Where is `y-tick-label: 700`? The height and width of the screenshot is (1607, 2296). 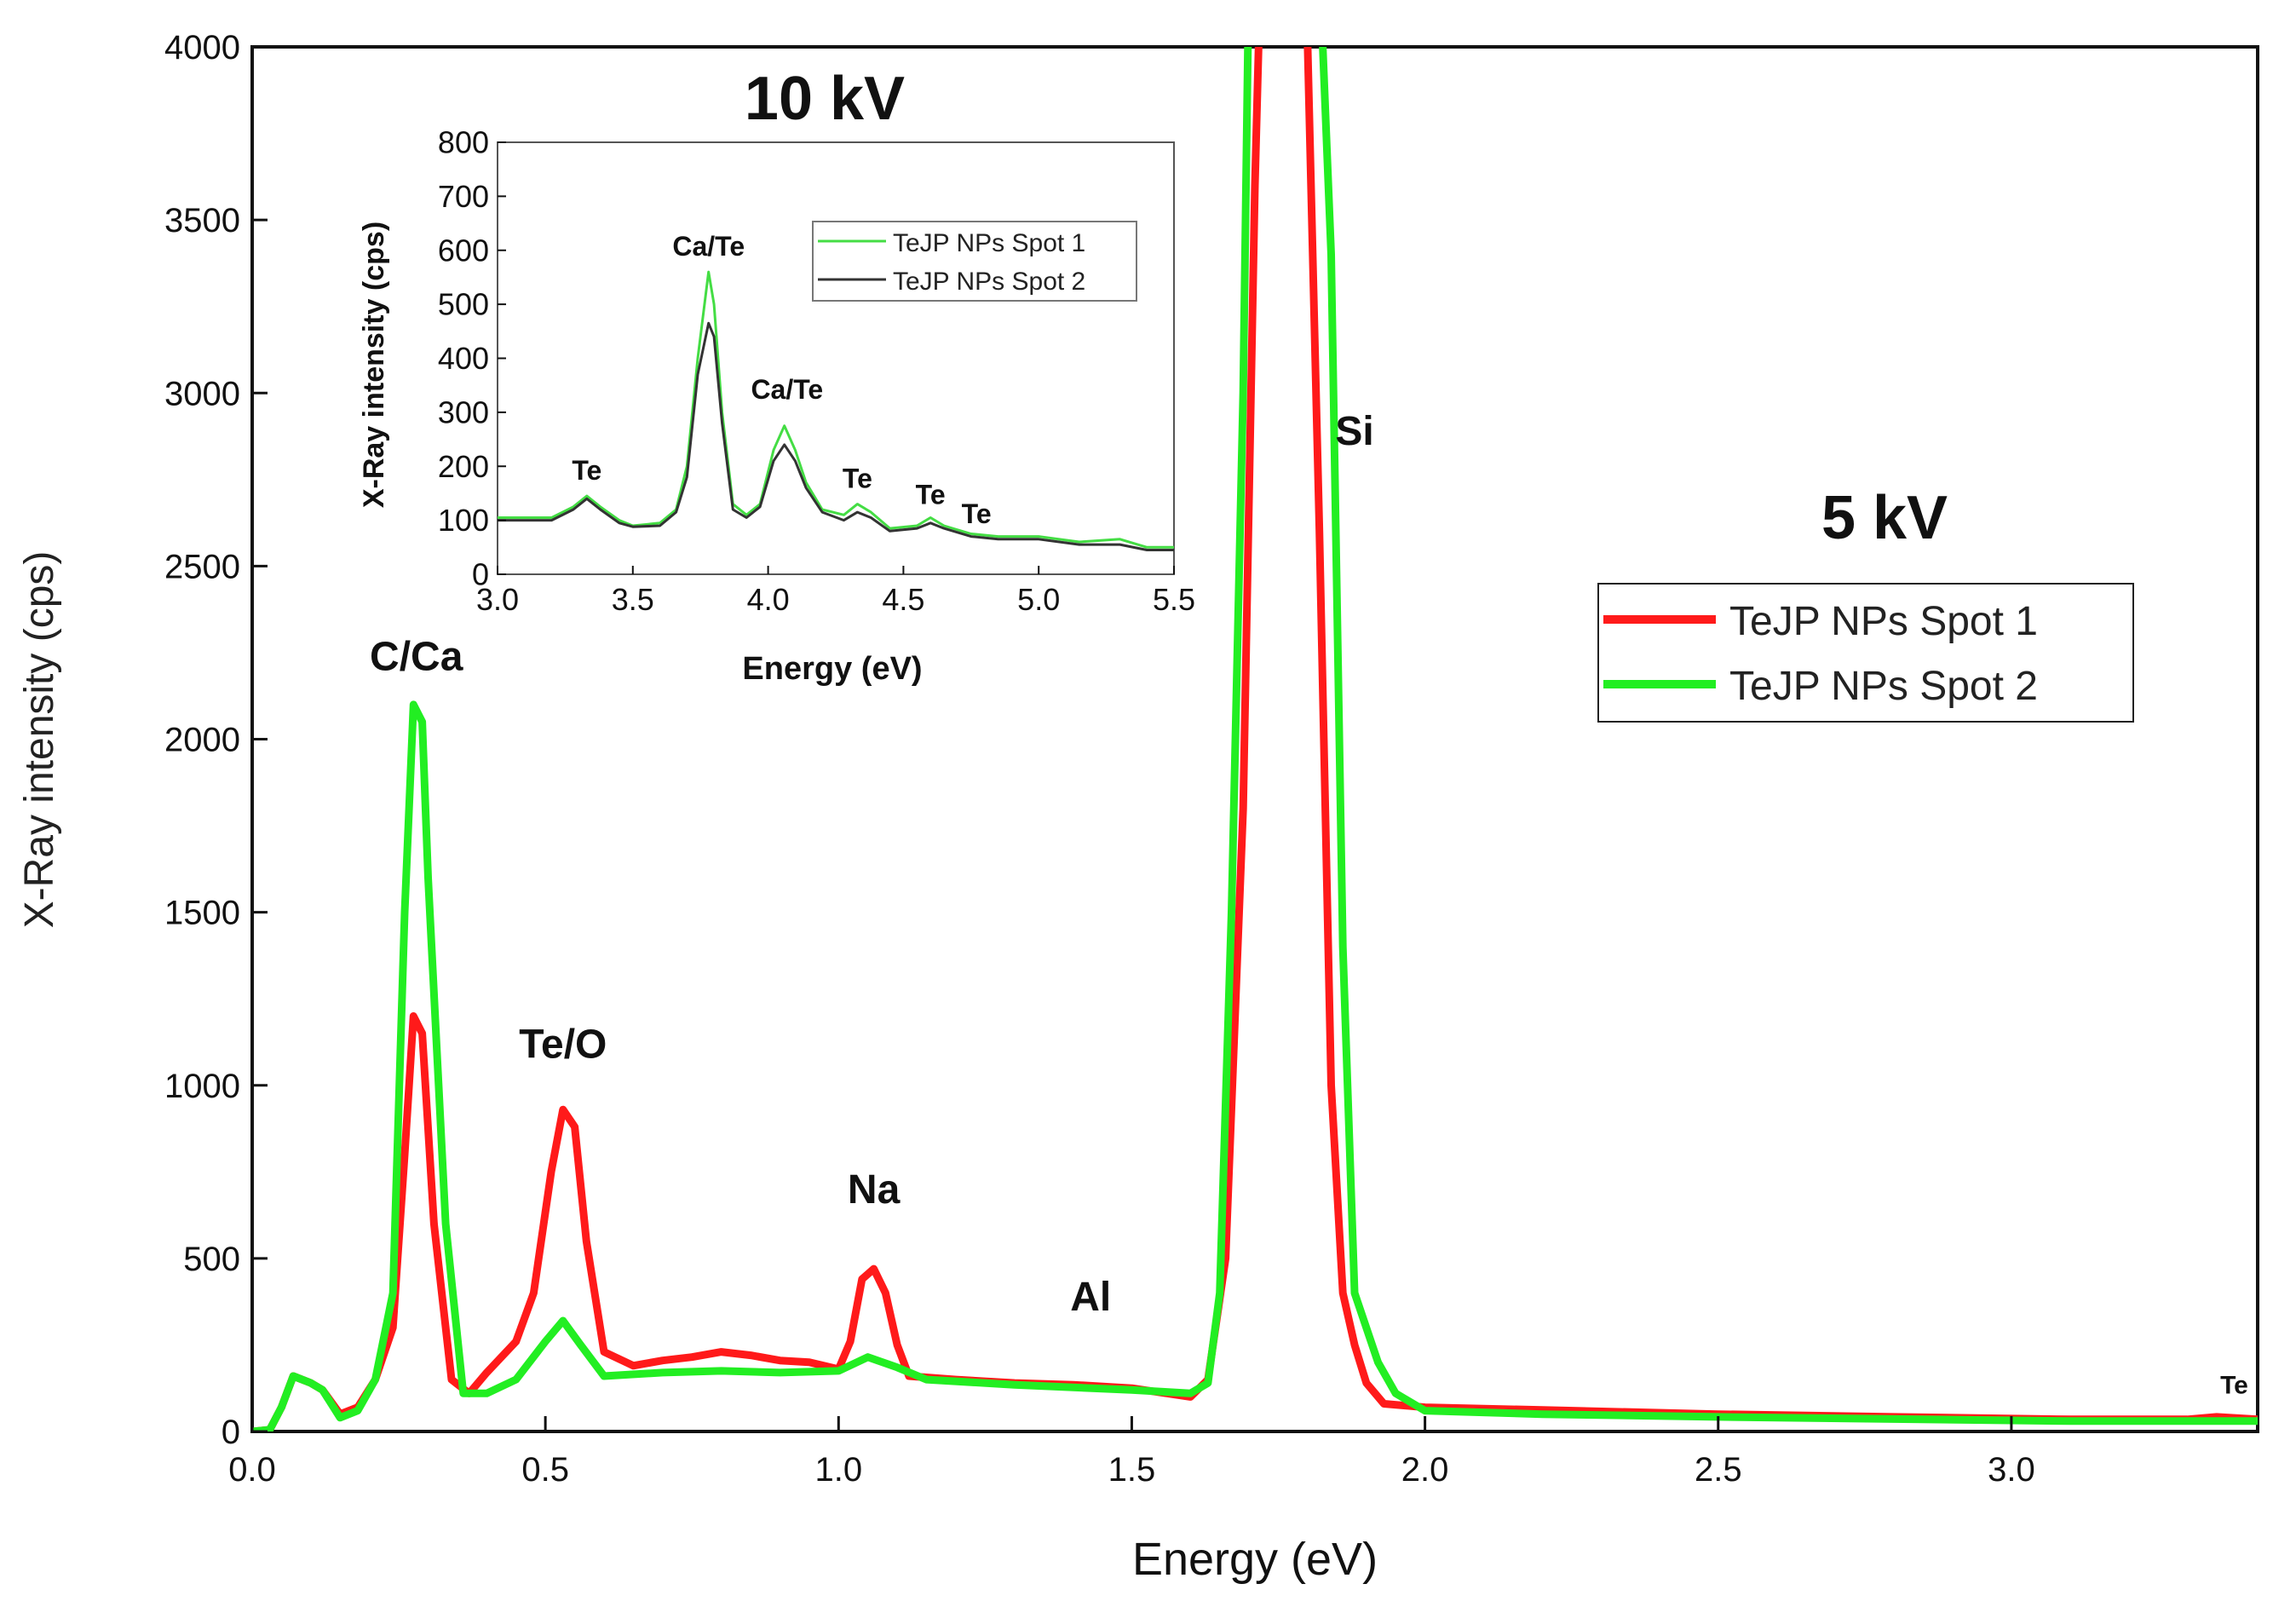
y-tick-label: 700 is located at coordinates (463, 196).